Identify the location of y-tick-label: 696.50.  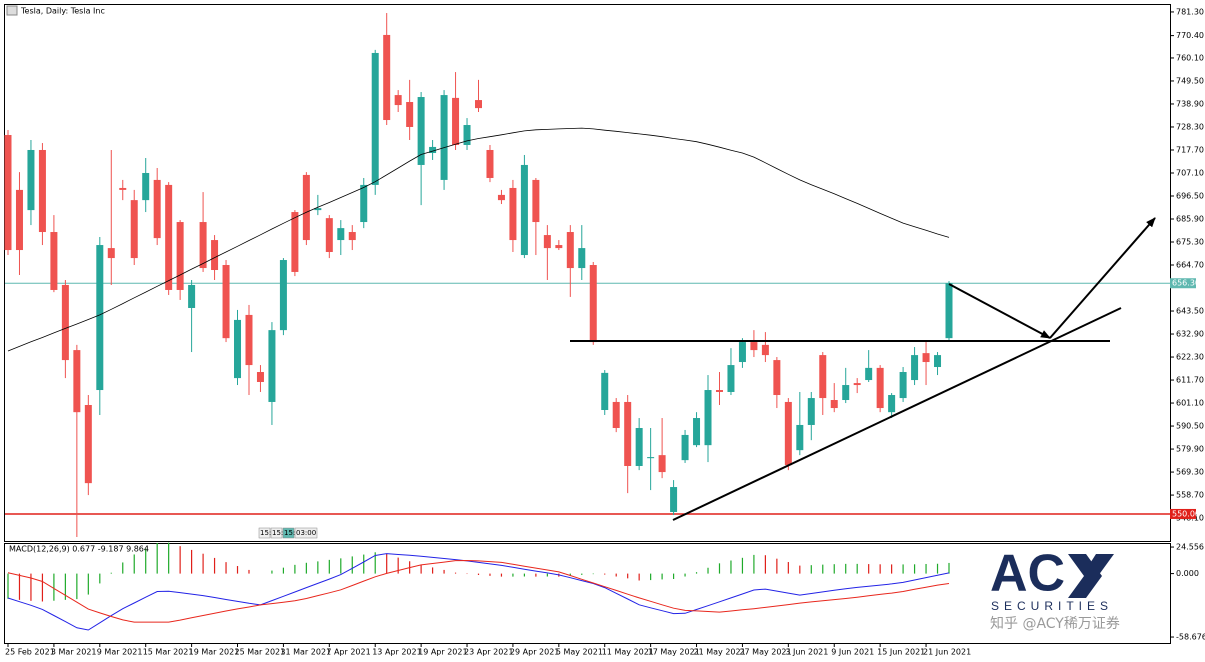
(1190, 195).